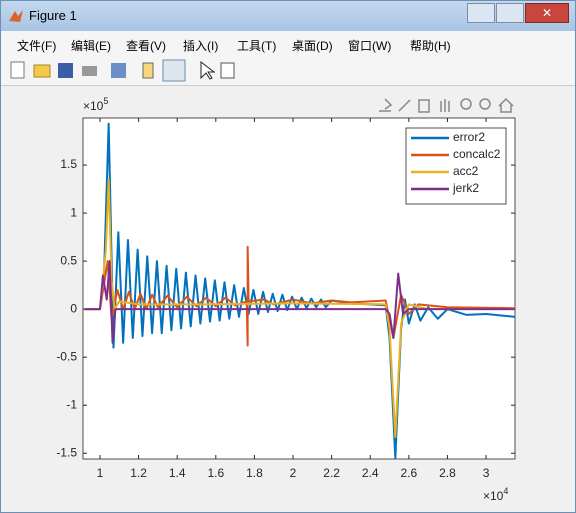 The width and height of the screenshot is (576, 513). I want to click on menu-item: 窗口(W), so click(370, 46).